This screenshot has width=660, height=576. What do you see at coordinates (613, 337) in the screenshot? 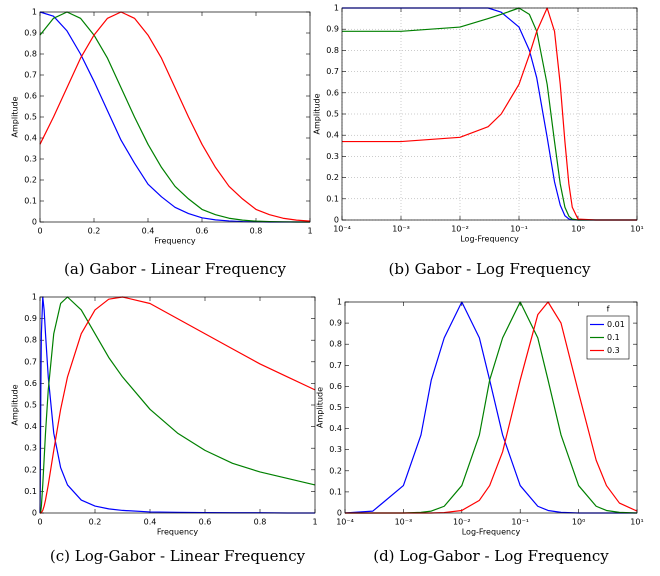
I see `legend-label: 0.1` at bounding box center [613, 337].